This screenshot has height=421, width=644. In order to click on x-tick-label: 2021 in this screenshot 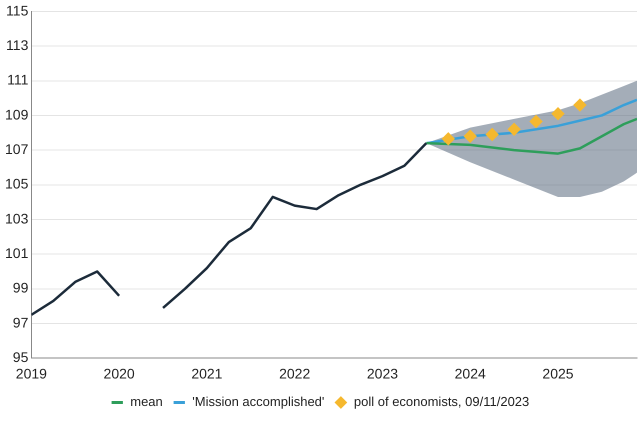, I will do `click(207, 373)`.